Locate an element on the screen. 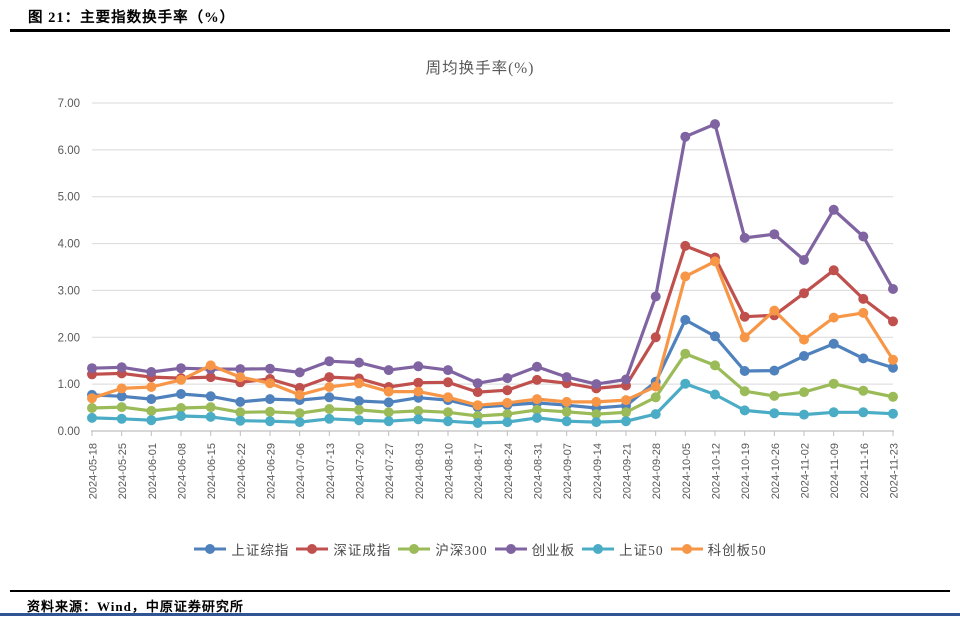 The height and width of the screenshot is (618, 960). x-axis-tick-label: 2024-07-27 is located at coordinates (390, 471).